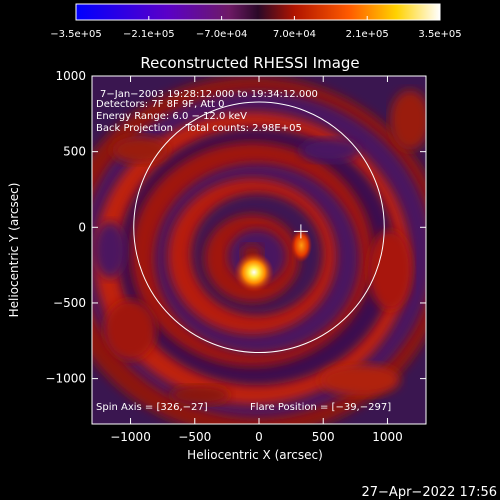 The height and width of the screenshot is (500, 500). What do you see at coordinates (259, 437) in the screenshot?
I see `x-tick-label: 0` at bounding box center [259, 437].